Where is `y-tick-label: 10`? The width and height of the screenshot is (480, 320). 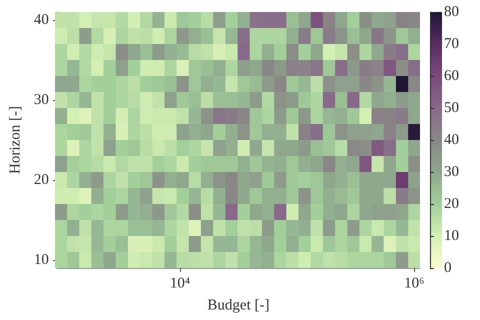 y-tick-label: 10 is located at coordinates (41, 260).